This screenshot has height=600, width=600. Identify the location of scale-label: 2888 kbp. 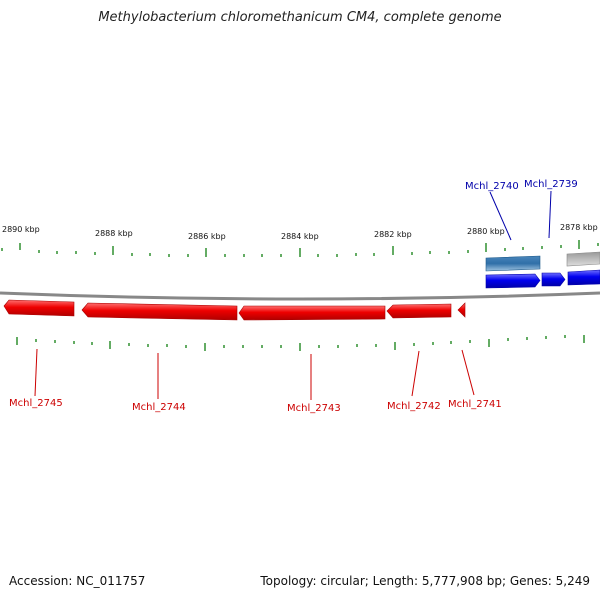
(114, 233).